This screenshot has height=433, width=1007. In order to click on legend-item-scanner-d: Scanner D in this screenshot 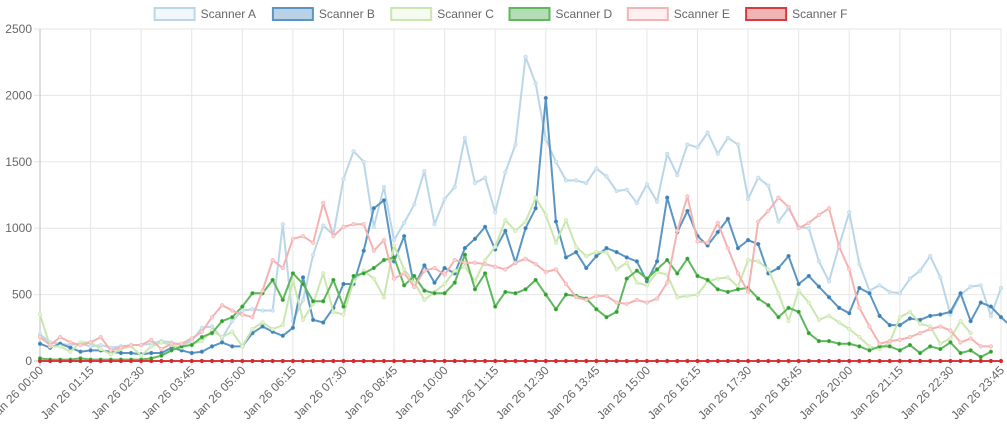, I will do `click(560, 14)`.